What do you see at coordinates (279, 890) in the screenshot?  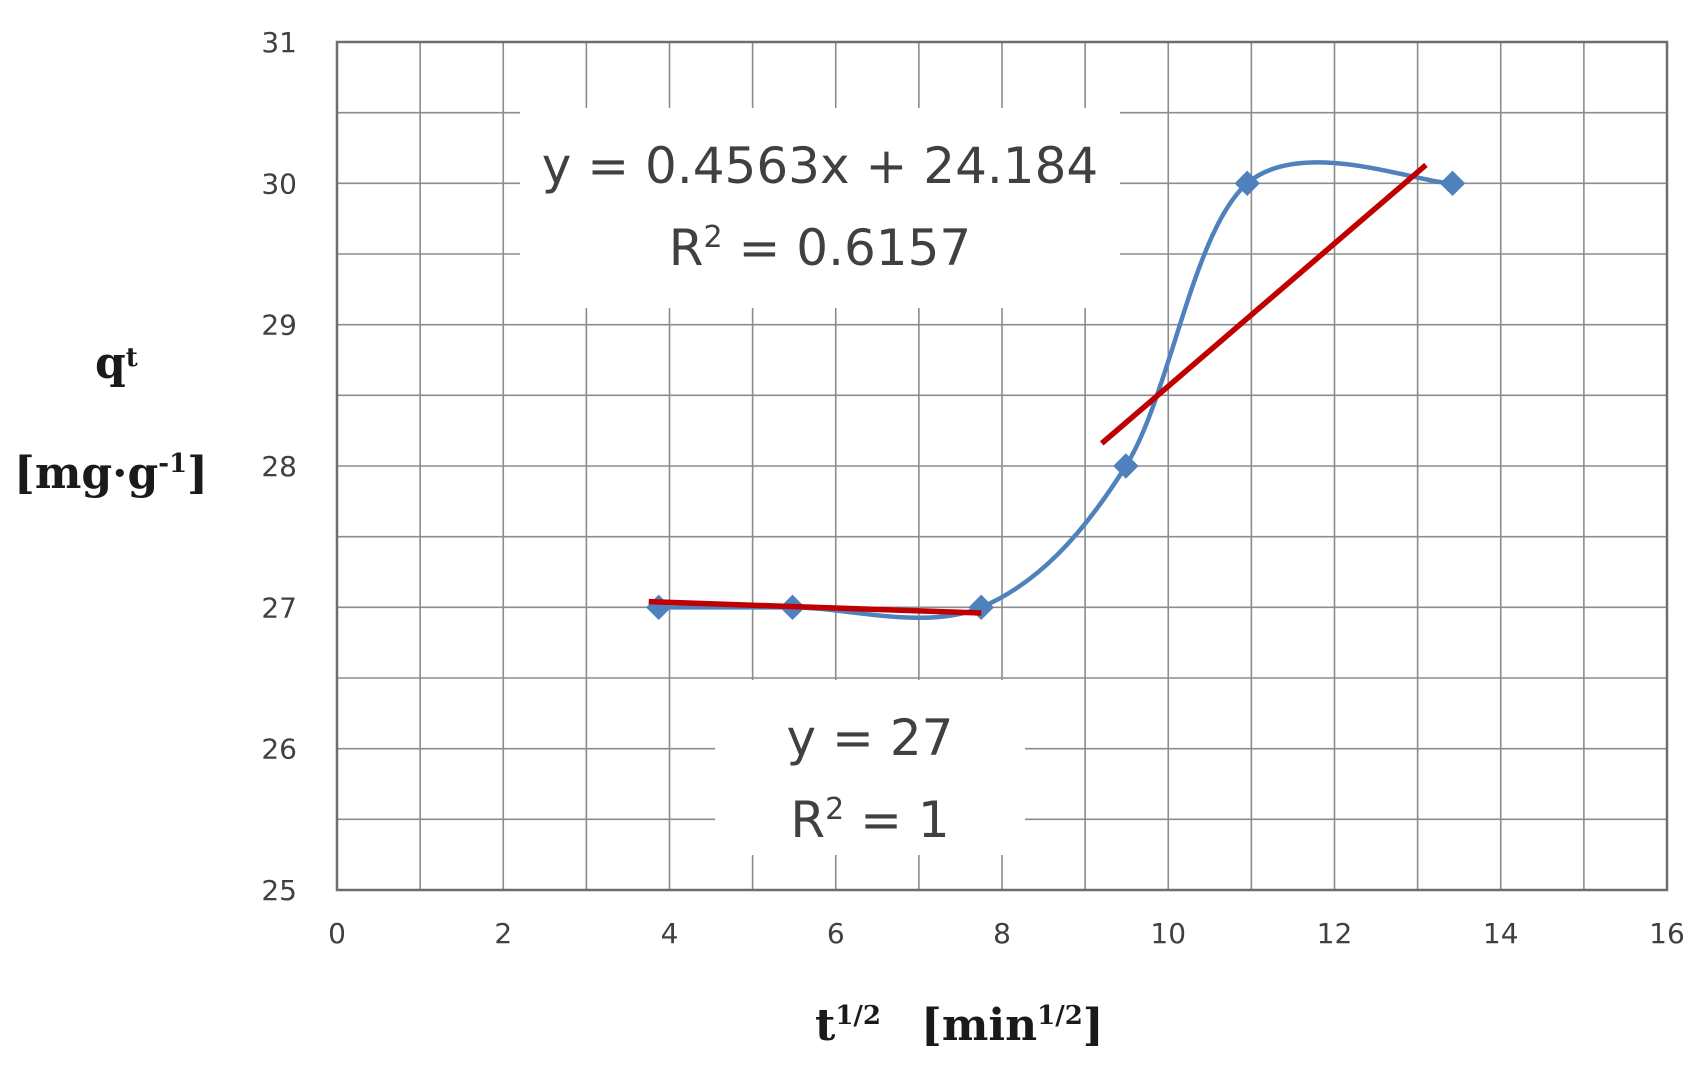 I see `y-tick-label: 25` at bounding box center [279, 890].